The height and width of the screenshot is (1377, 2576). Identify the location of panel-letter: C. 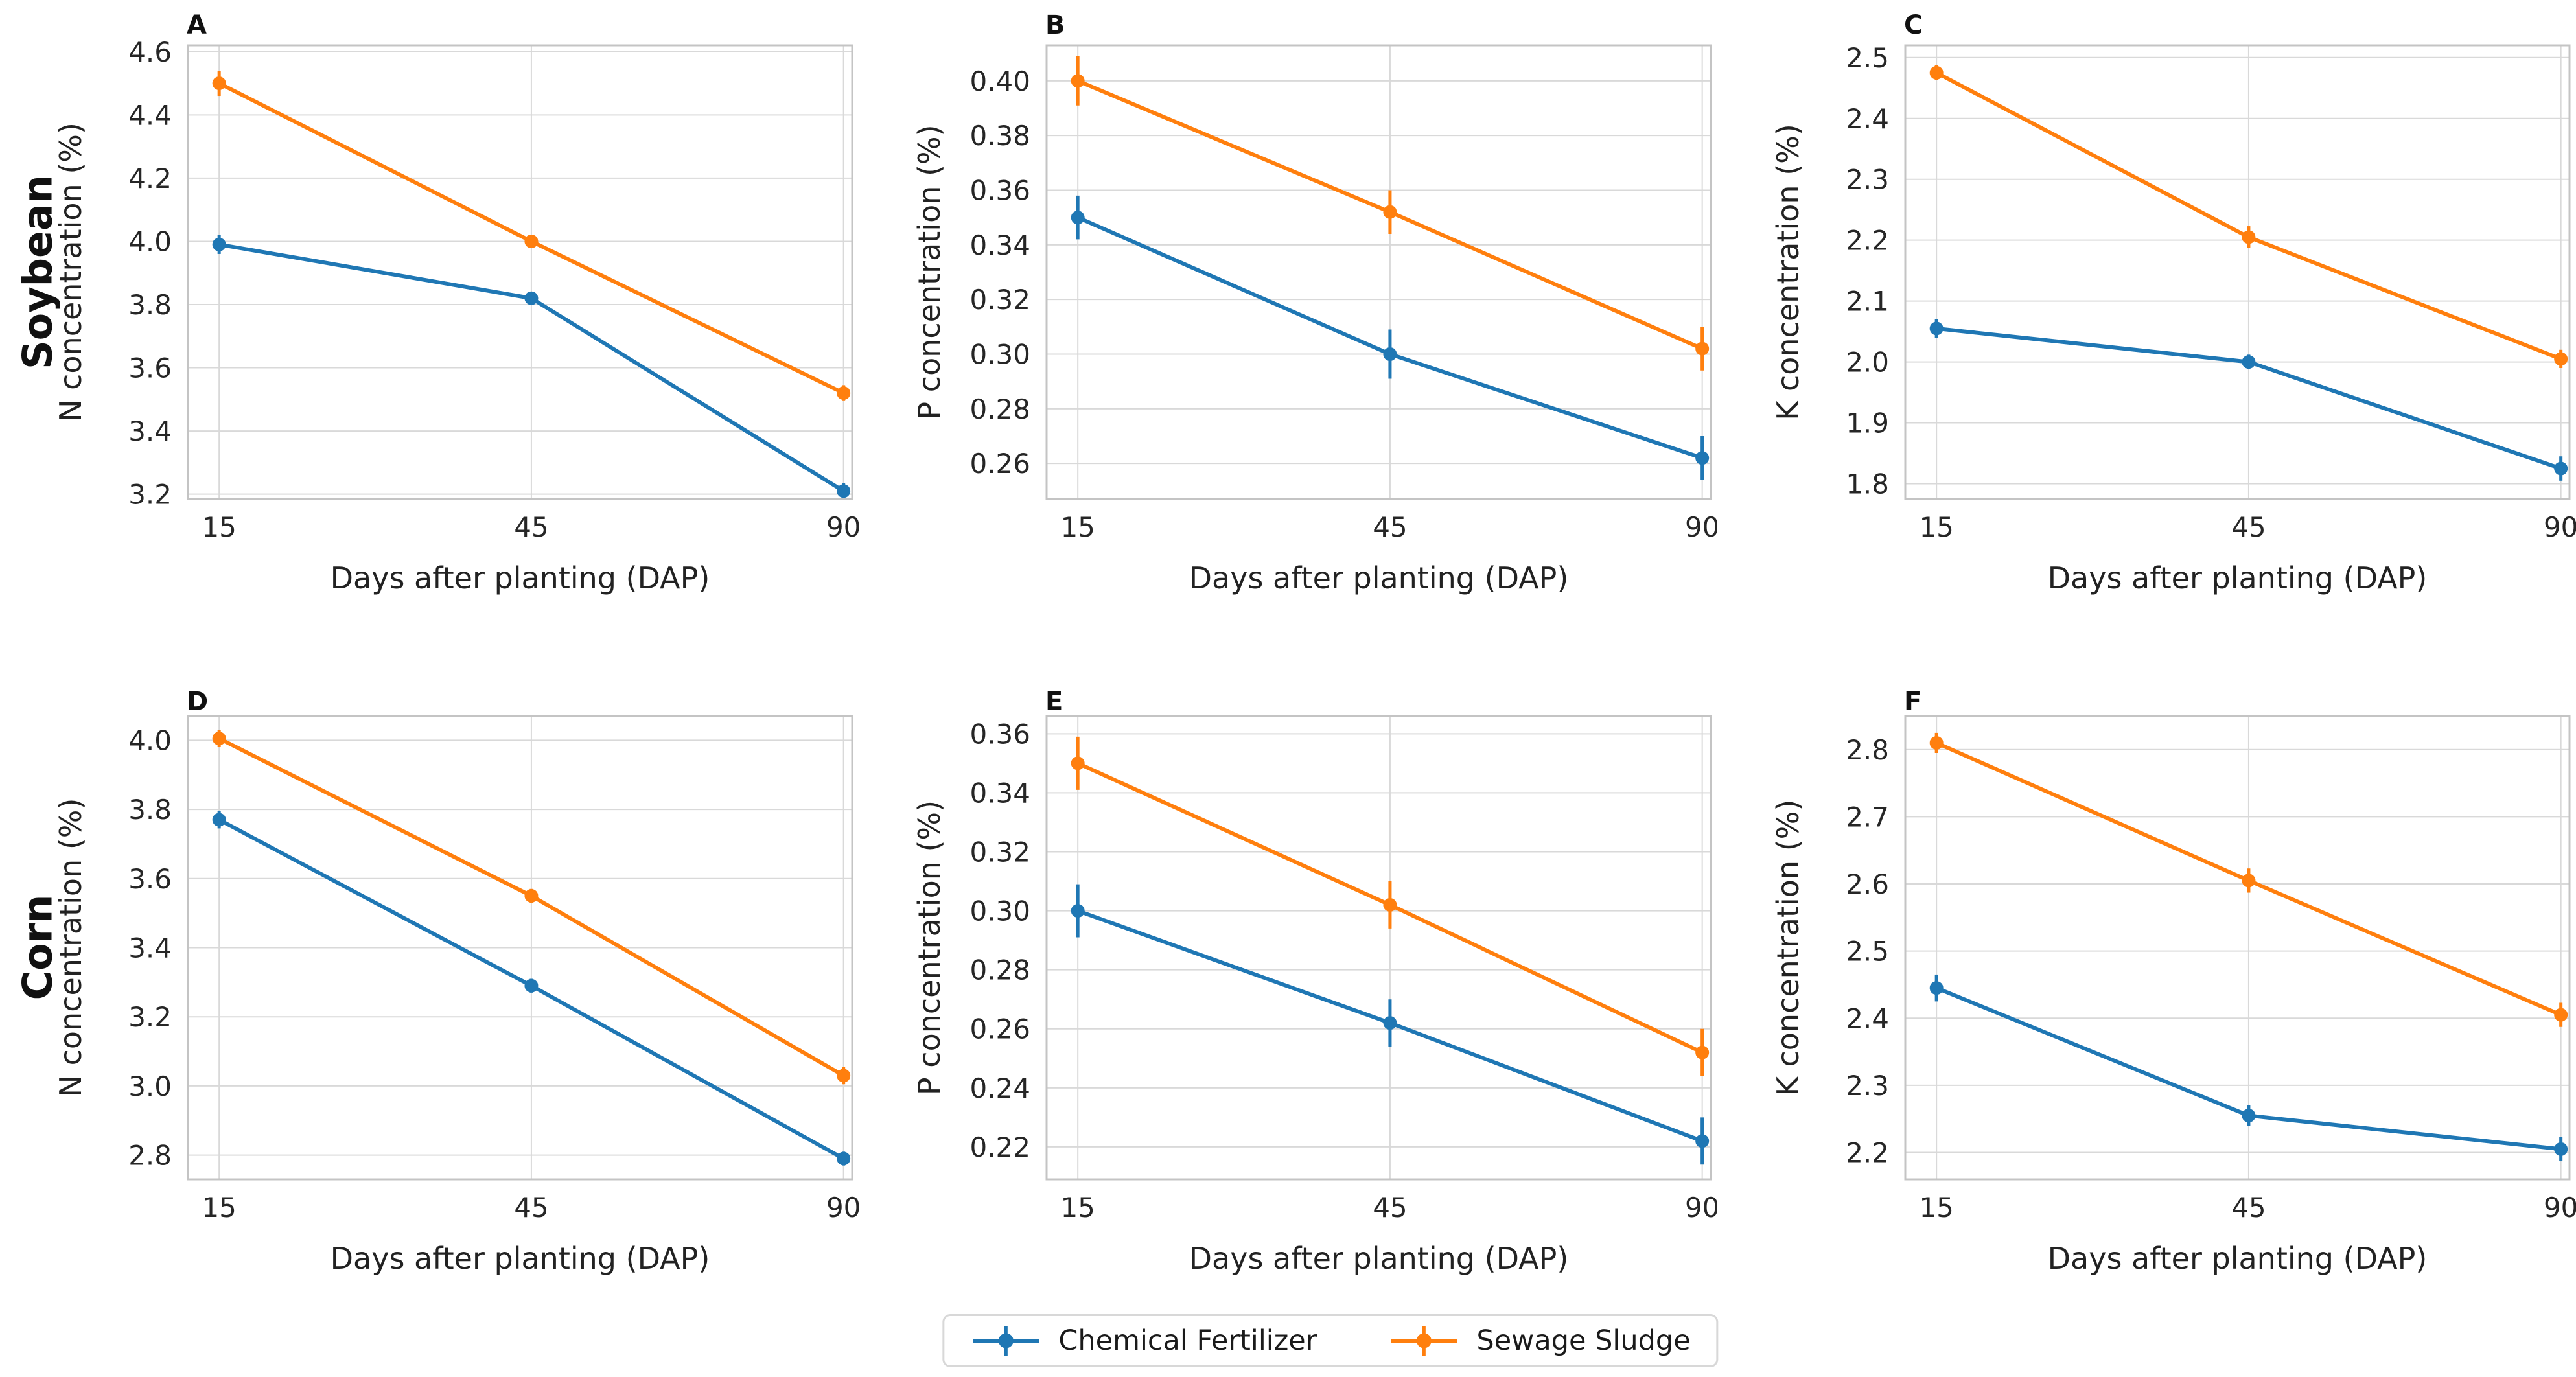
(1914, 25).